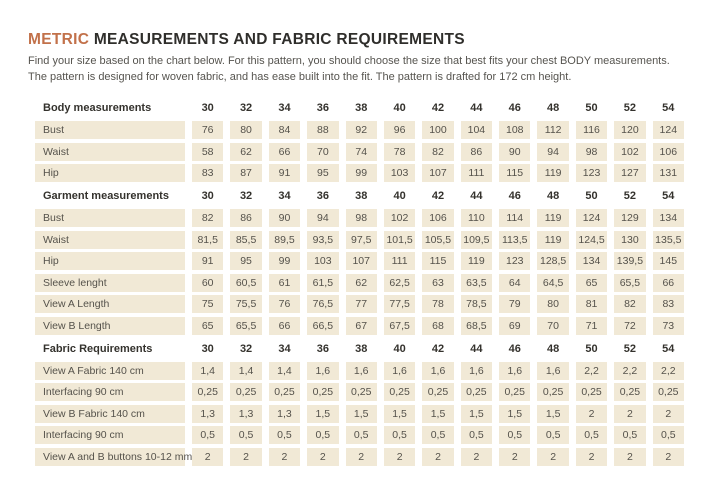  Describe the element at coordinates (110, 435) in the screenshot. I see `row-label-cell: Interfacing 90 cm` at that location.